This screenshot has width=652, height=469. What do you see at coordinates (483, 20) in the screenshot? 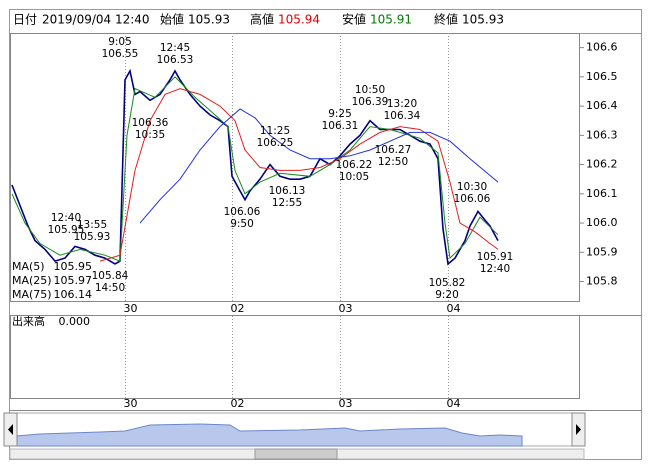
I see `close: 105.93` at bounding box center [483, 20].